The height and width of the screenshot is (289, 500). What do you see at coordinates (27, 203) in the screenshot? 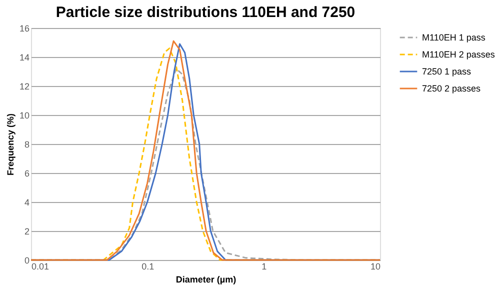
I see `y-tick-label: 4` at bounding box center [27, 203].